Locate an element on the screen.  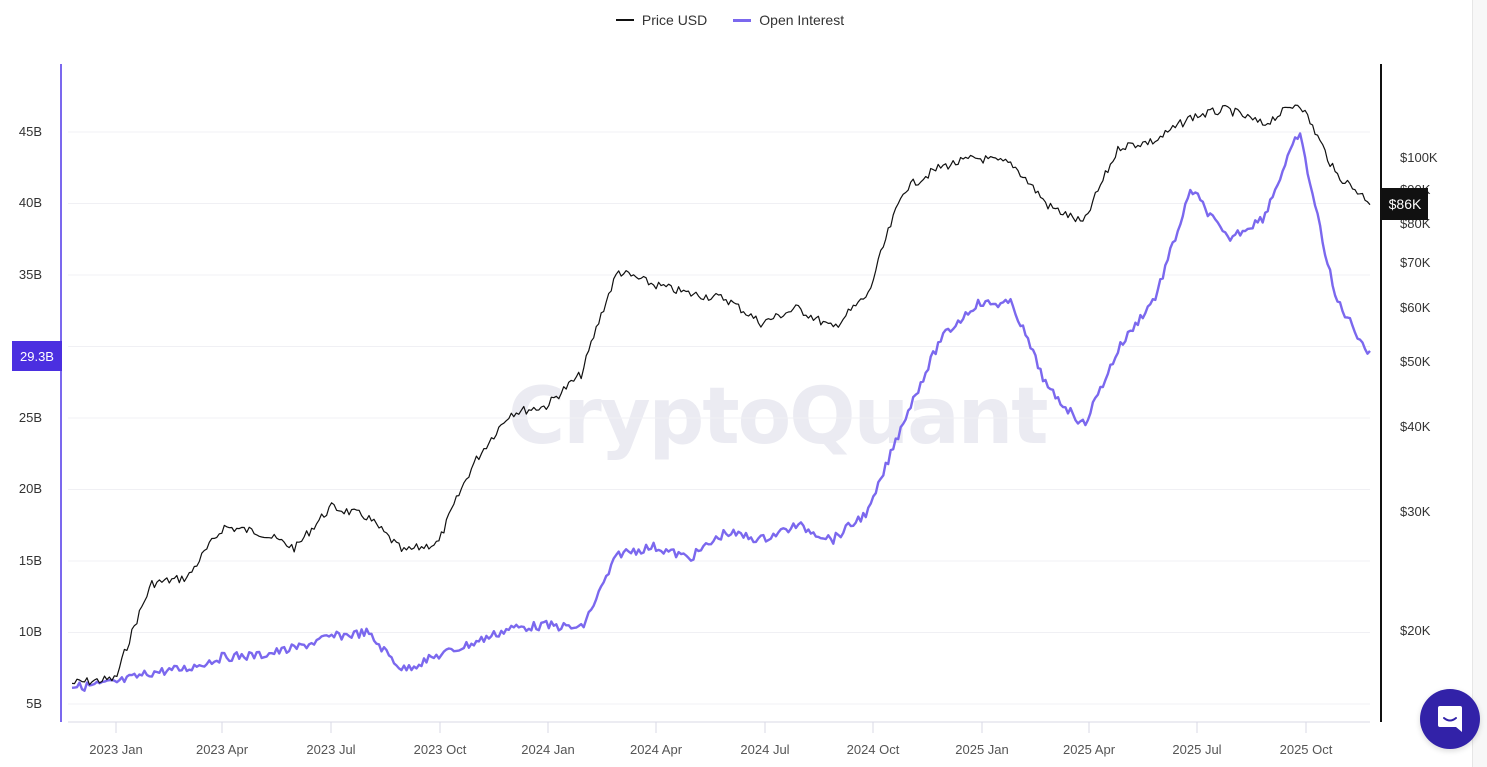
x-tick-2025-oct: 2025 Oct is located at coordinates (1306, 749).